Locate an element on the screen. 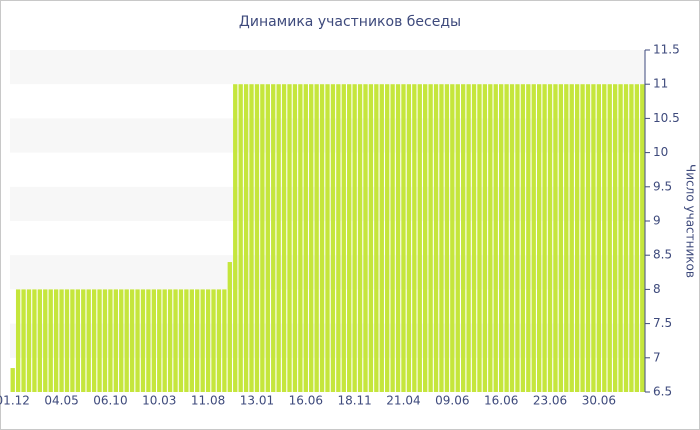 This screenshot has height=430, width=700. x-tick-label: 13.01 is located at coordinates (257, 401).